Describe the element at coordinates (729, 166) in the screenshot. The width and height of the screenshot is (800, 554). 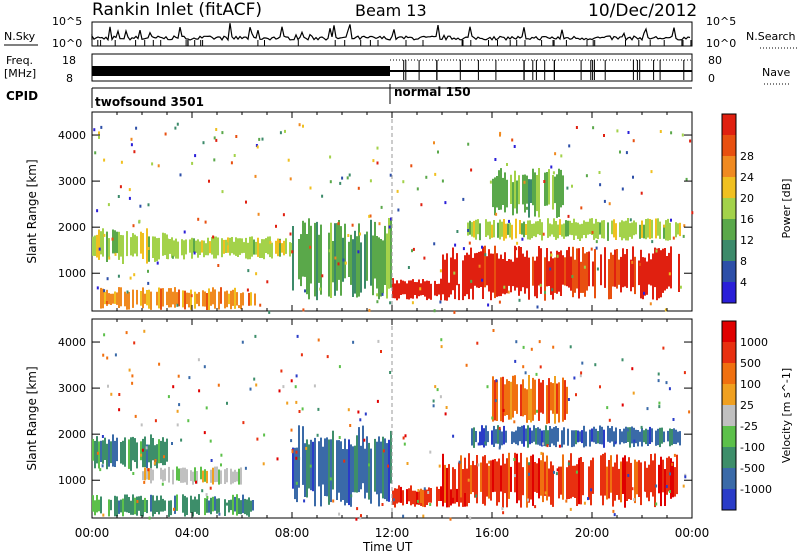
I see `power-colorbar-segment` at that location.